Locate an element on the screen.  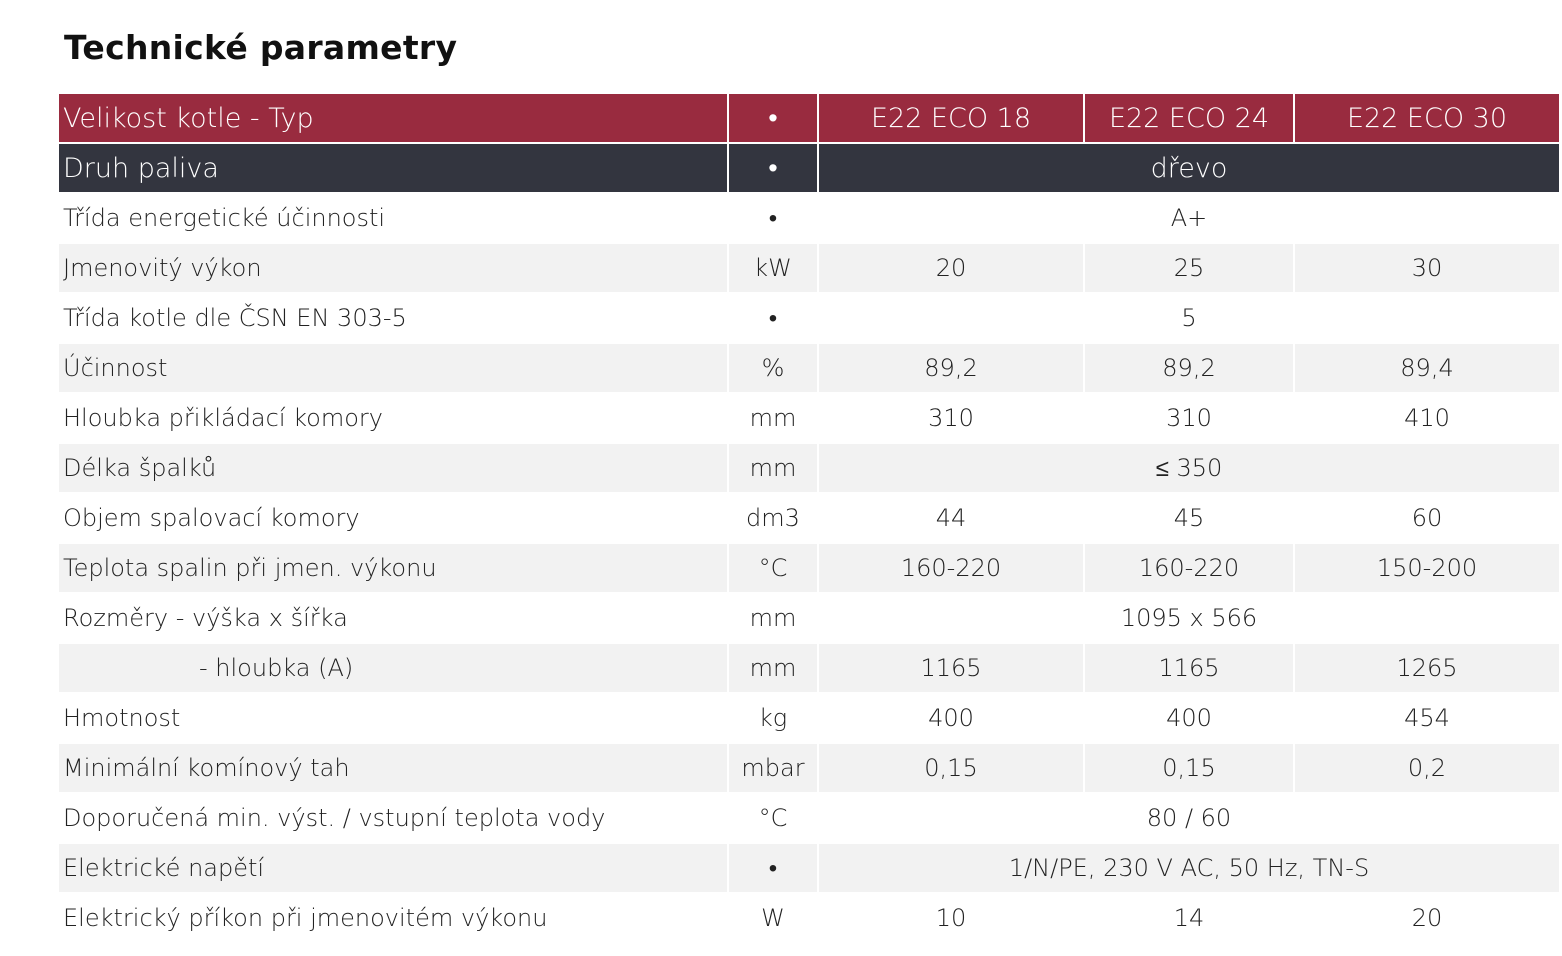
value-cell-merged: A+ is located at coordinates (1189, 218).